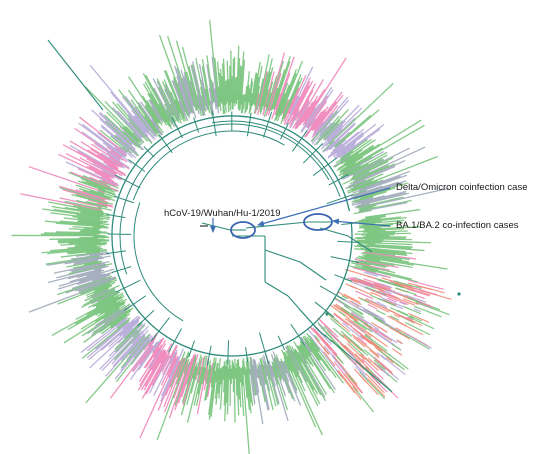  Describe the element at coordinates (216, 226) in the screenshot. I see `long-branch` at that location.